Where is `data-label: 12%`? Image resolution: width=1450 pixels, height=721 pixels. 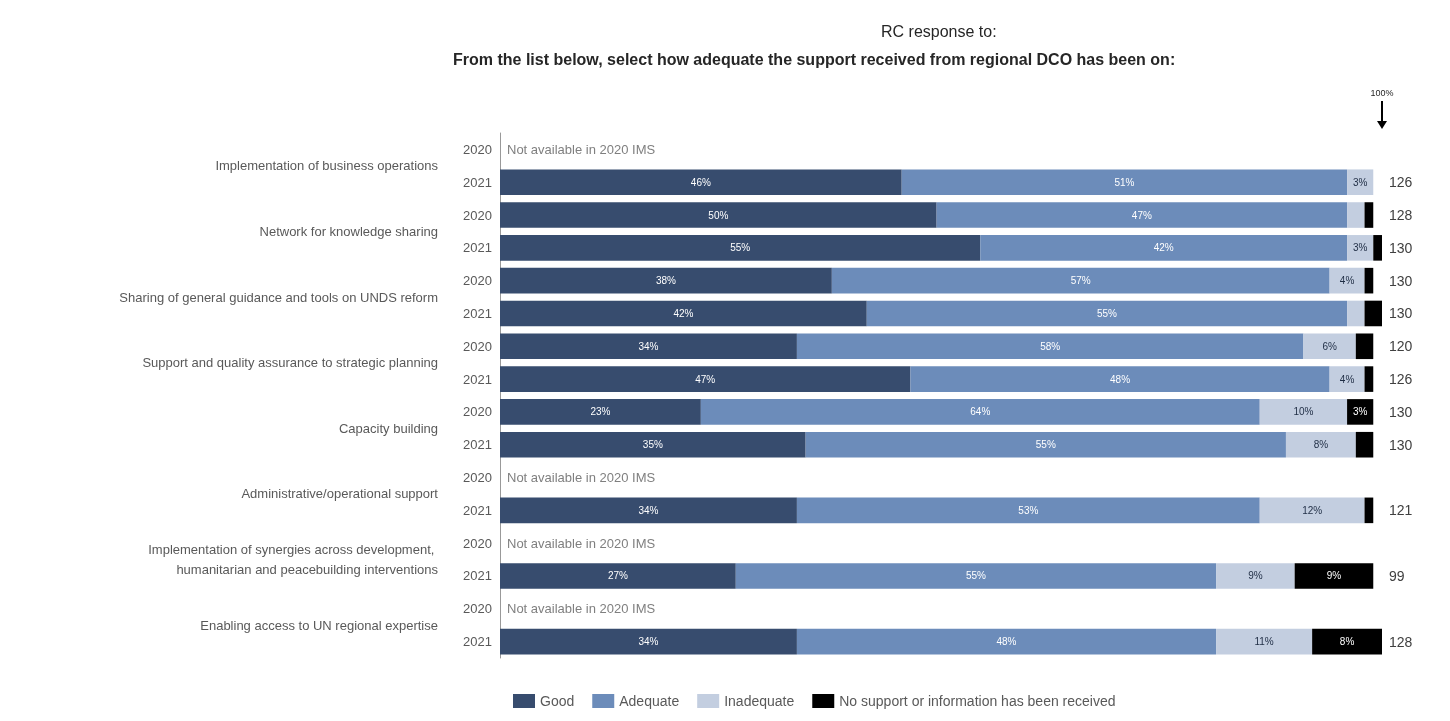
data-label: 12% is located at coordinates (1312, 510).